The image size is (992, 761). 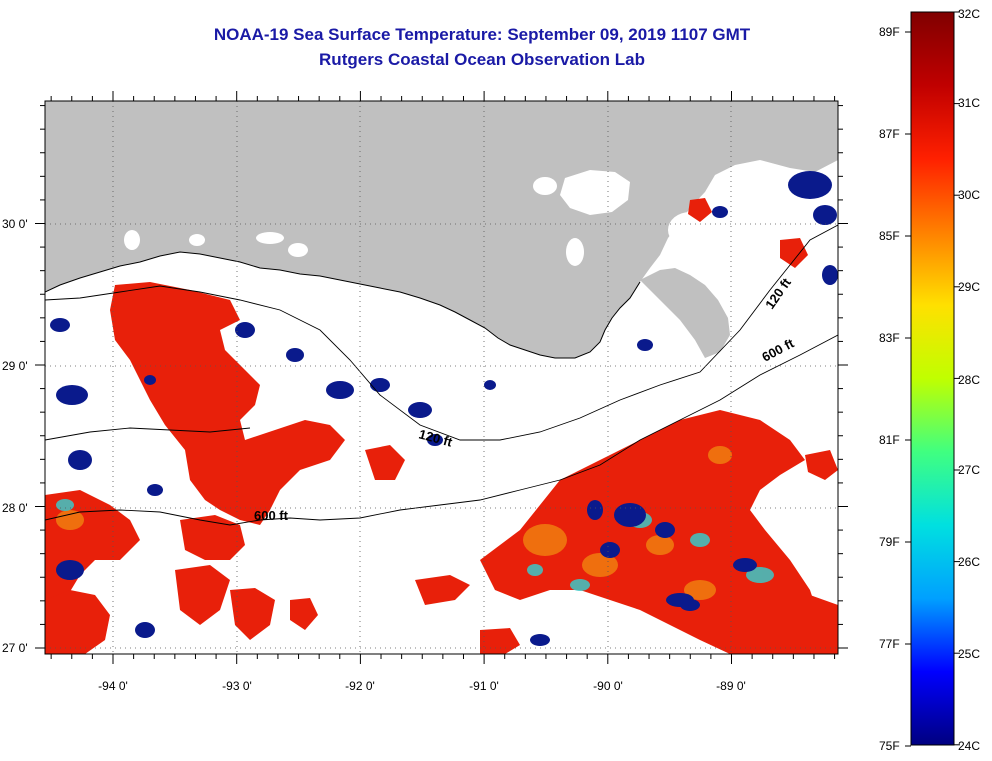 I want to click on colorbar, so click(x=932, y=378).